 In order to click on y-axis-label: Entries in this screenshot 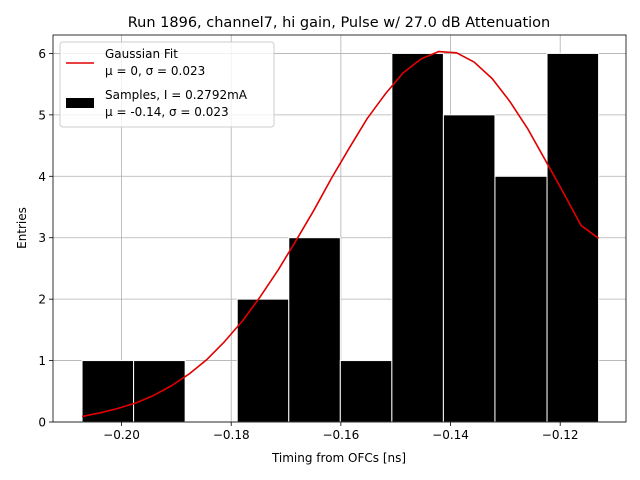, I will do `click(22, 228)`.